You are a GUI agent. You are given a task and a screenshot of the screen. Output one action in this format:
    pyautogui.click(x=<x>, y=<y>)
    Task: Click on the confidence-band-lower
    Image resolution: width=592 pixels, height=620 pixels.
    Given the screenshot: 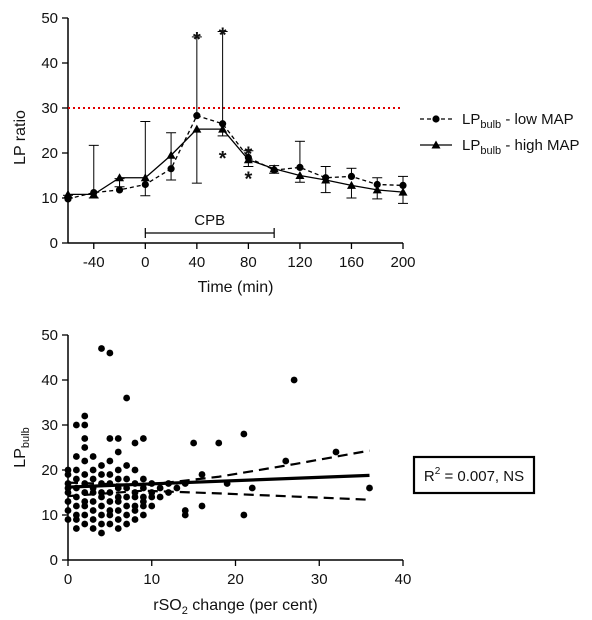 What is the action you would take?
    pyautogui.click(x=218, y=495)
    